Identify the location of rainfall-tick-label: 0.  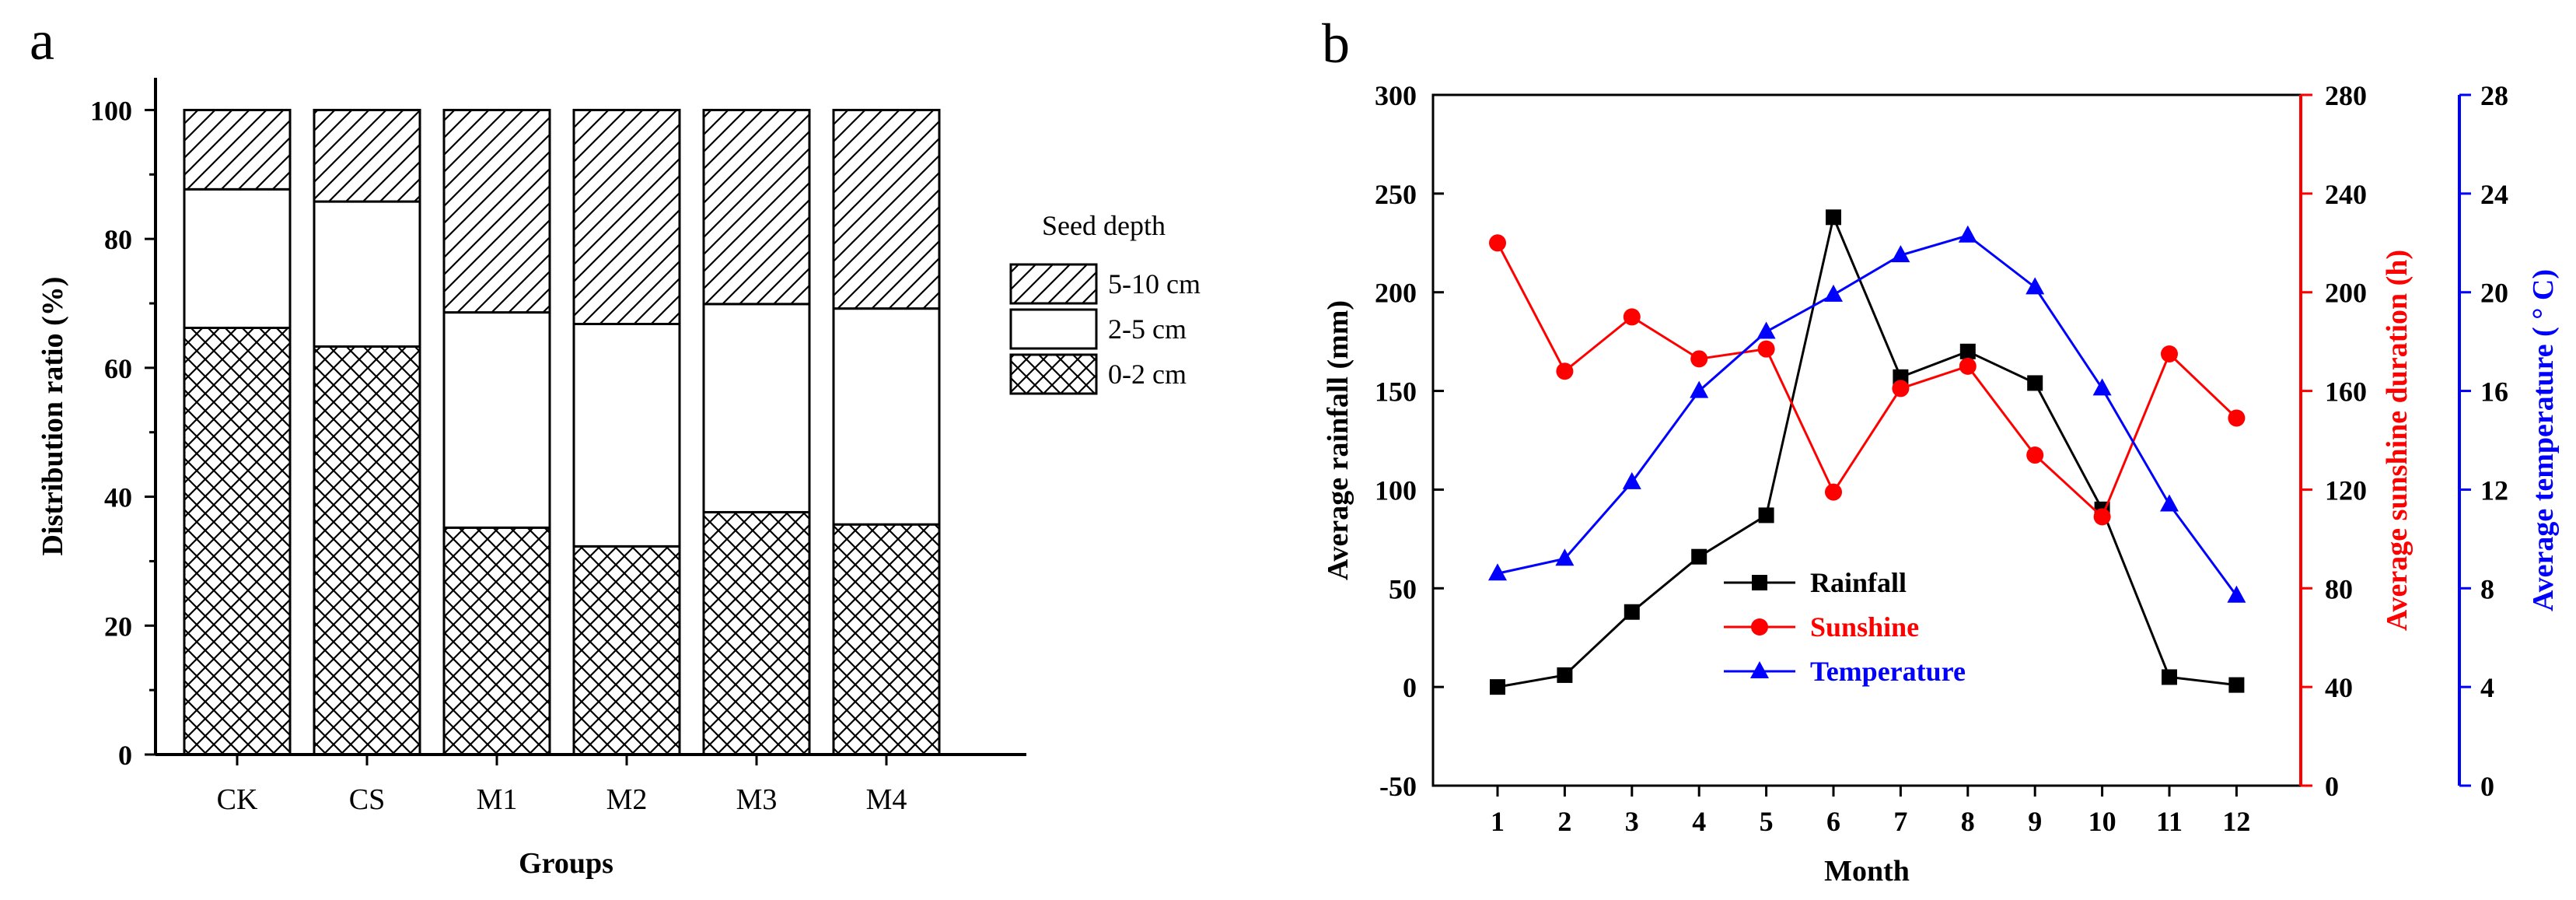
(1410, 687).